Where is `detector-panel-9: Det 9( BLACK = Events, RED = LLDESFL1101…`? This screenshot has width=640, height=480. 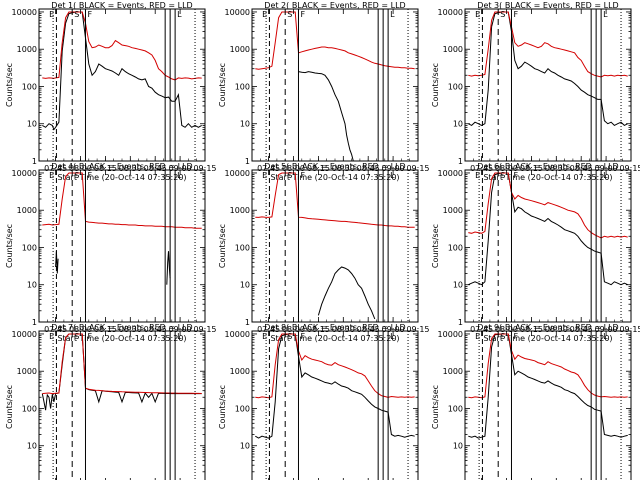 detector-panel-9: Det 9( BLACK = Events, RED = LLDESFL1101… is located at coordinates (531, 401).